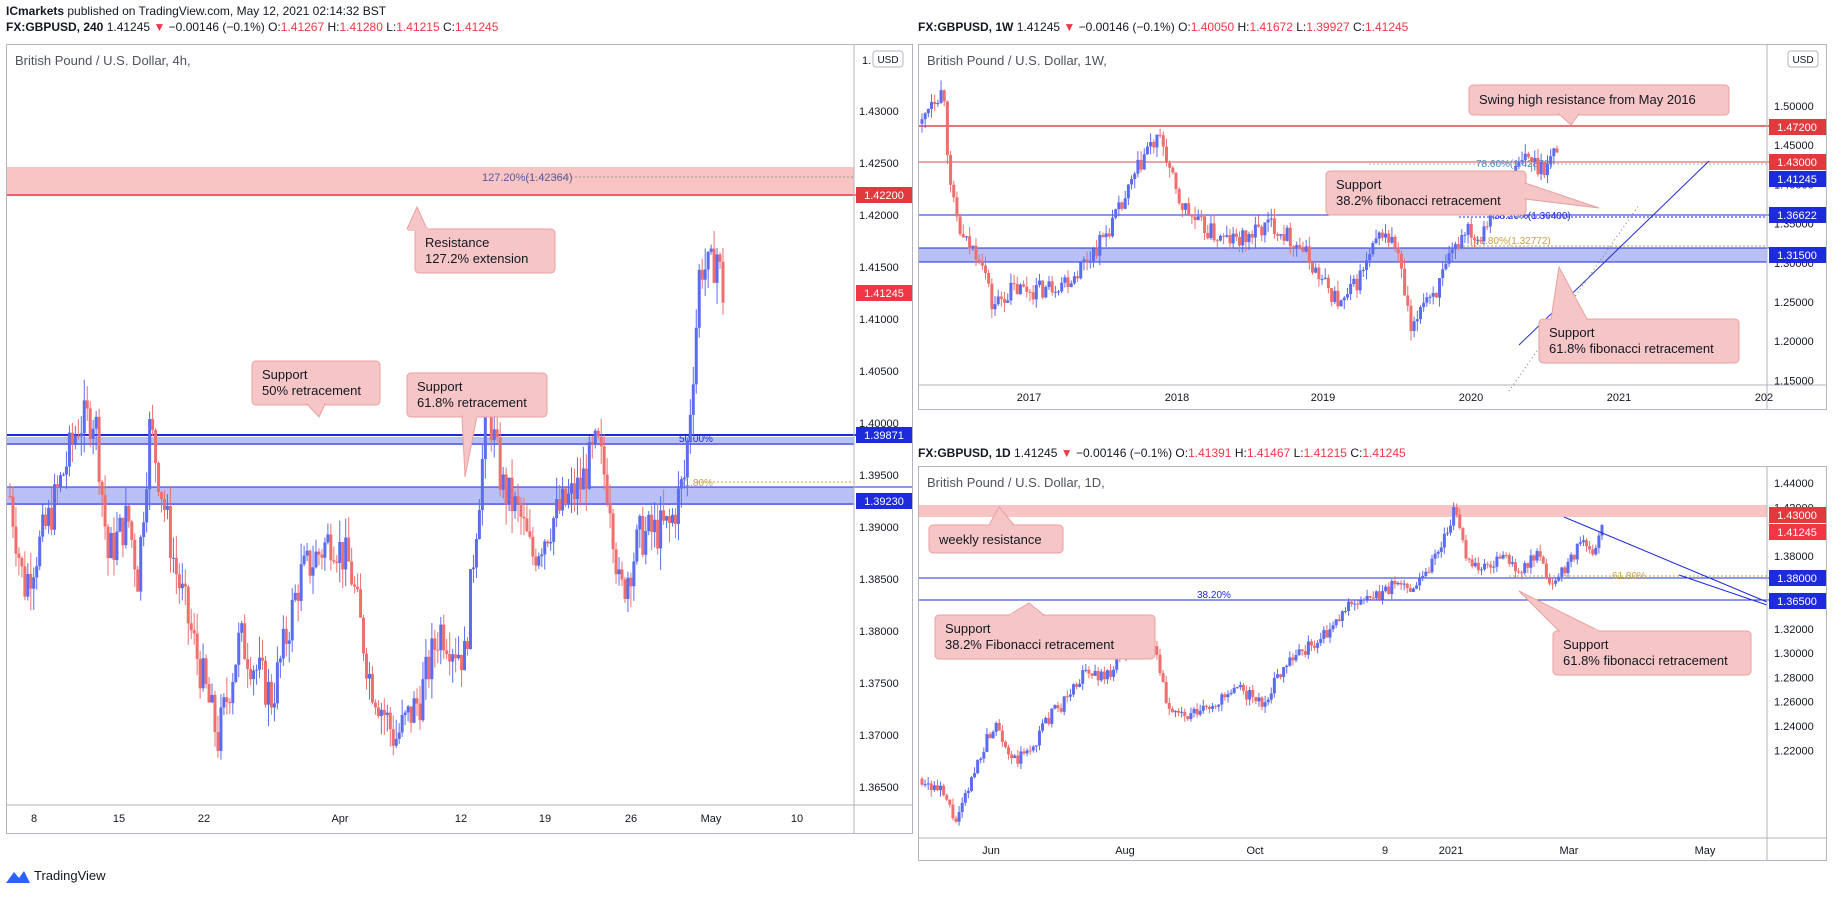 This screenshot has width=1833, height=897. I want to click on callout-swing-high: Swing high resistance from May 2016, so click(1599, 105).